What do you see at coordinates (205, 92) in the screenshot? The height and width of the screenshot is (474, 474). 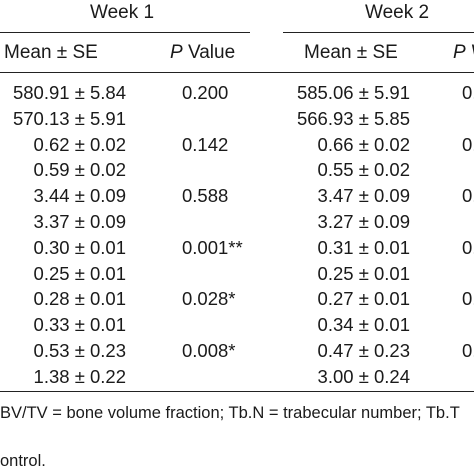 I see `pvalue-week1-cell: 0.200` at bounding box center [205, 92].